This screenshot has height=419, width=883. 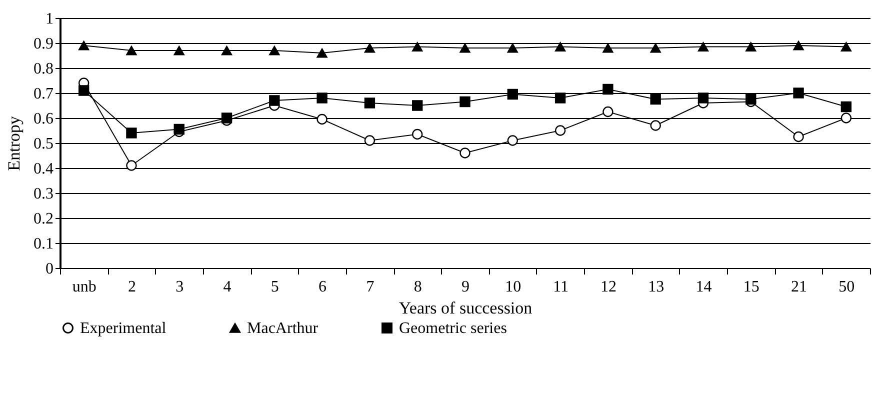 What do you see at coordinates (656, 287) in the screenshot?
I see `x-tick-label: 13` at bounding box center [656, 287].